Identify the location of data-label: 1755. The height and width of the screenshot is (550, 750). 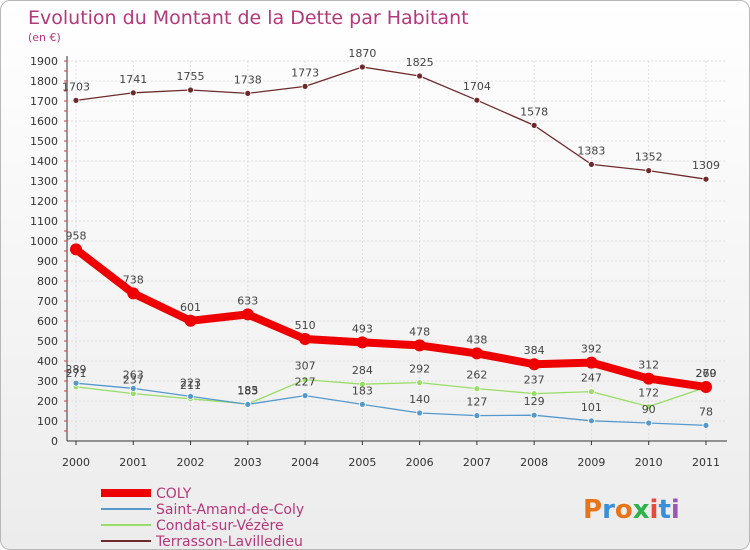
(191, 76).